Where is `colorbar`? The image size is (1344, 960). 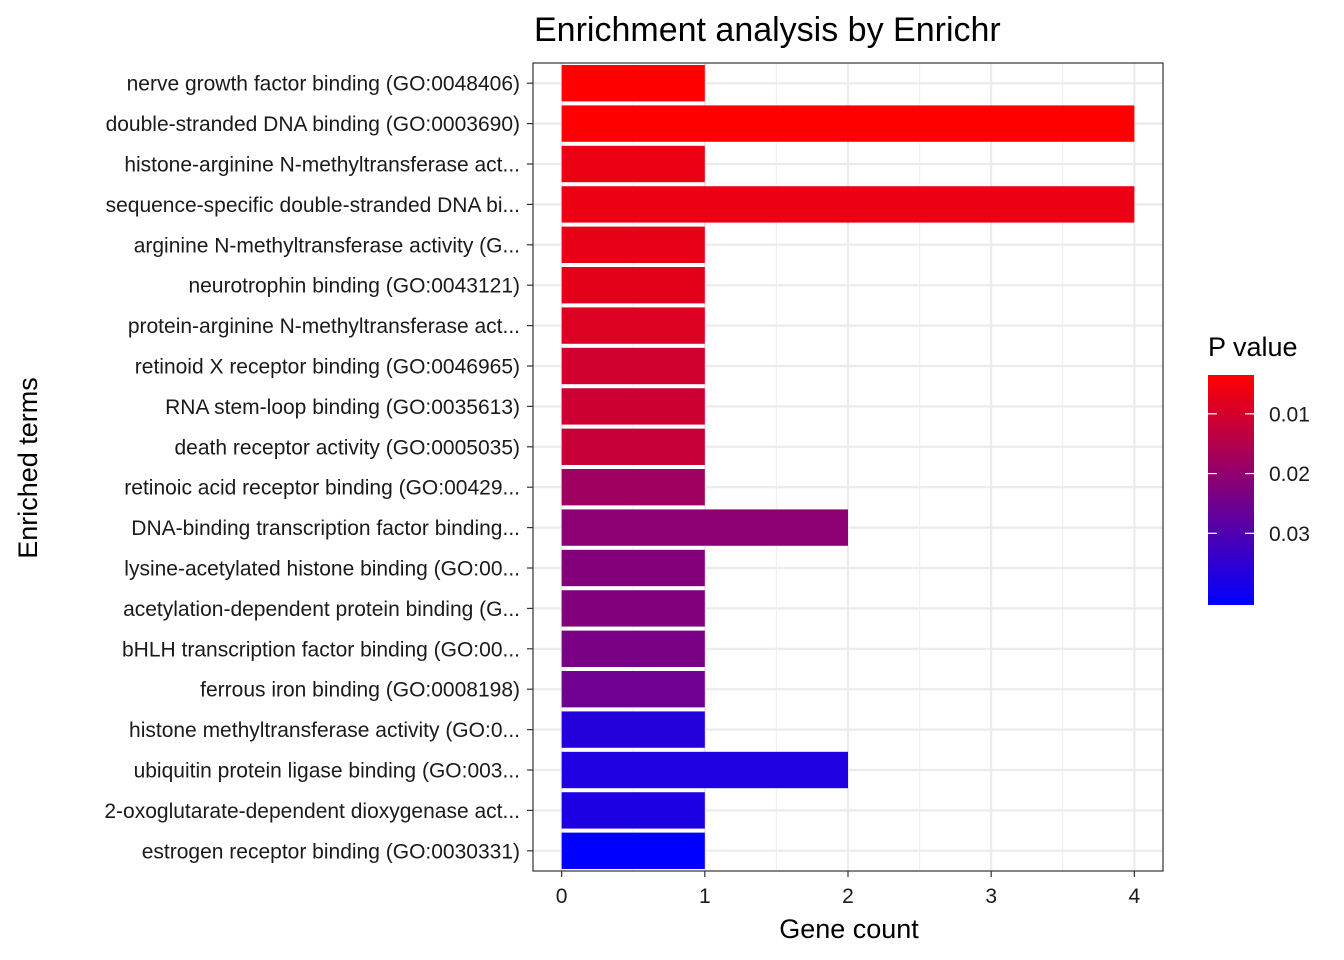 colorbar is located at coordinates (1231, 490).